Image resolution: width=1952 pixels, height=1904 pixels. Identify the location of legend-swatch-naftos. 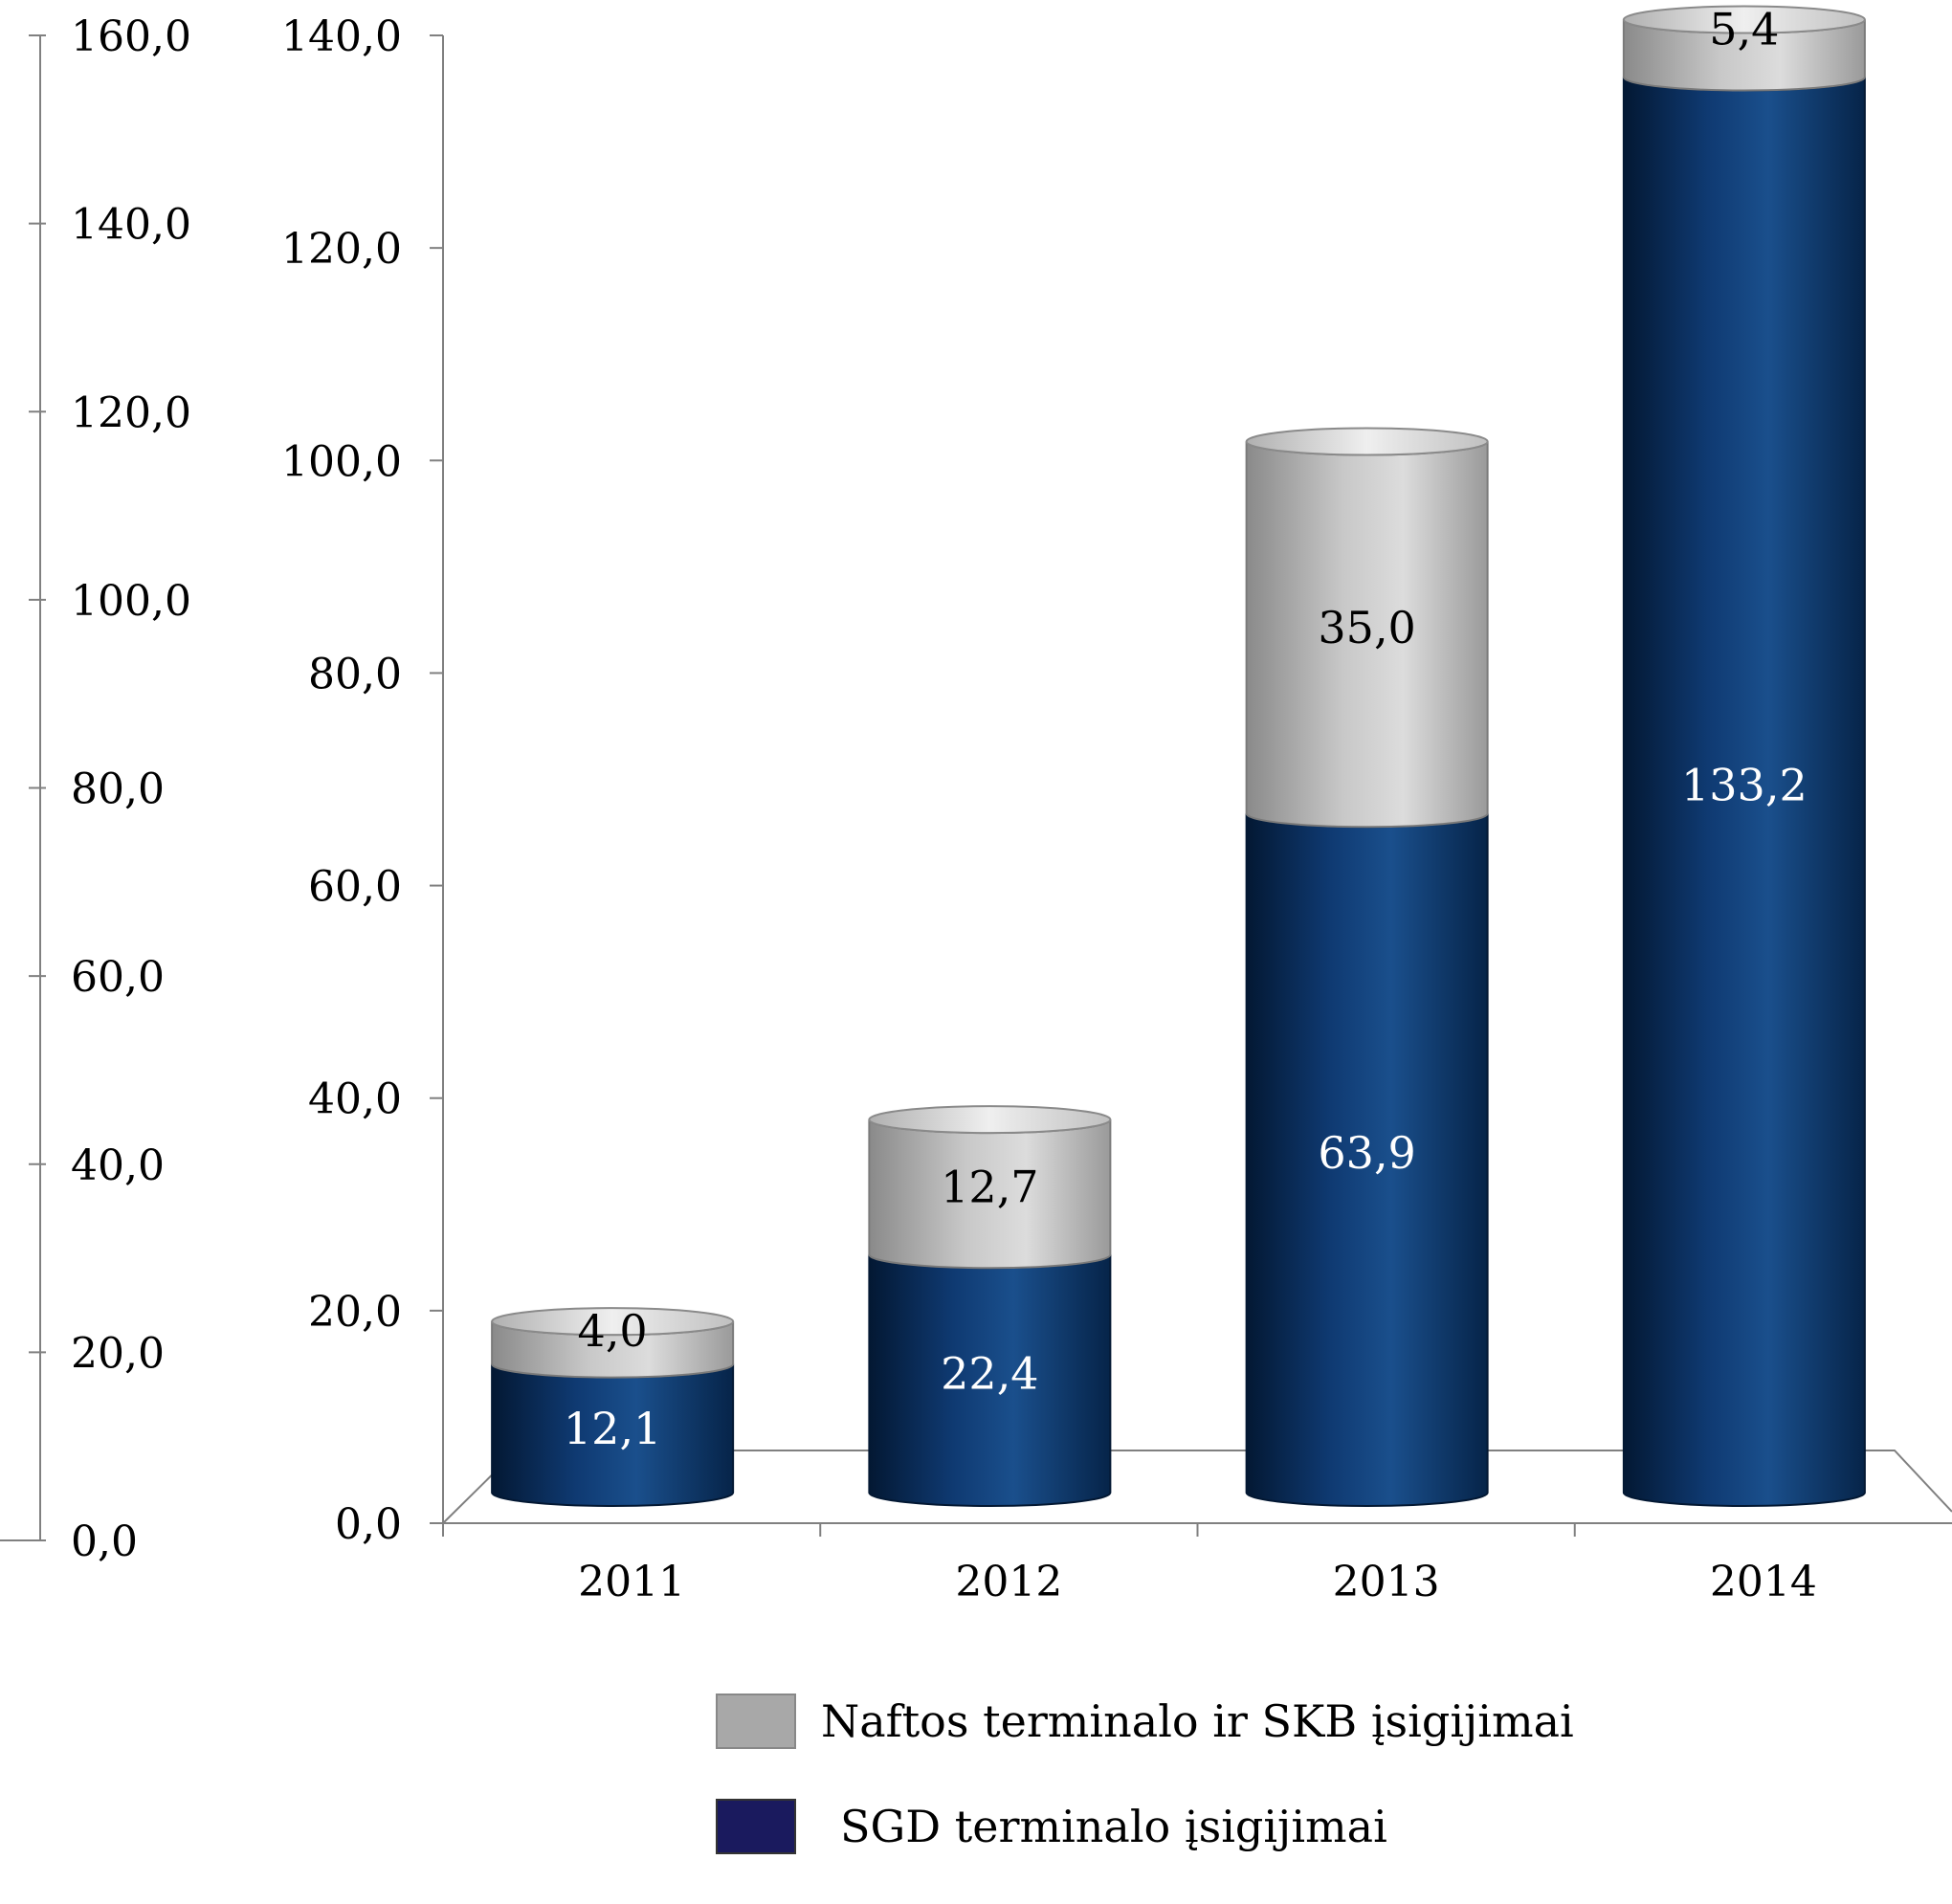
(756, 1721).